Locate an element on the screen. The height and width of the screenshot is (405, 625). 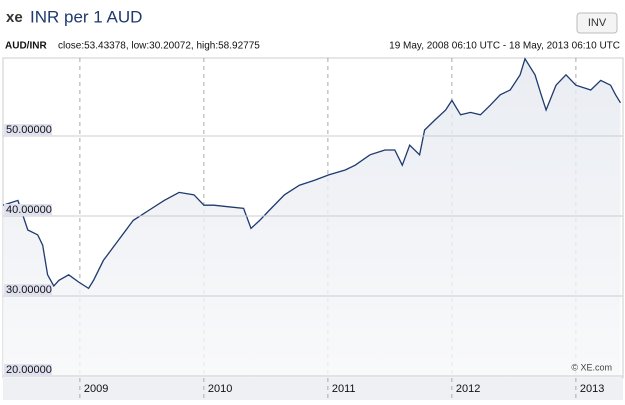
y-tick-label: 20.00000 is located at coordinates (29, 370).